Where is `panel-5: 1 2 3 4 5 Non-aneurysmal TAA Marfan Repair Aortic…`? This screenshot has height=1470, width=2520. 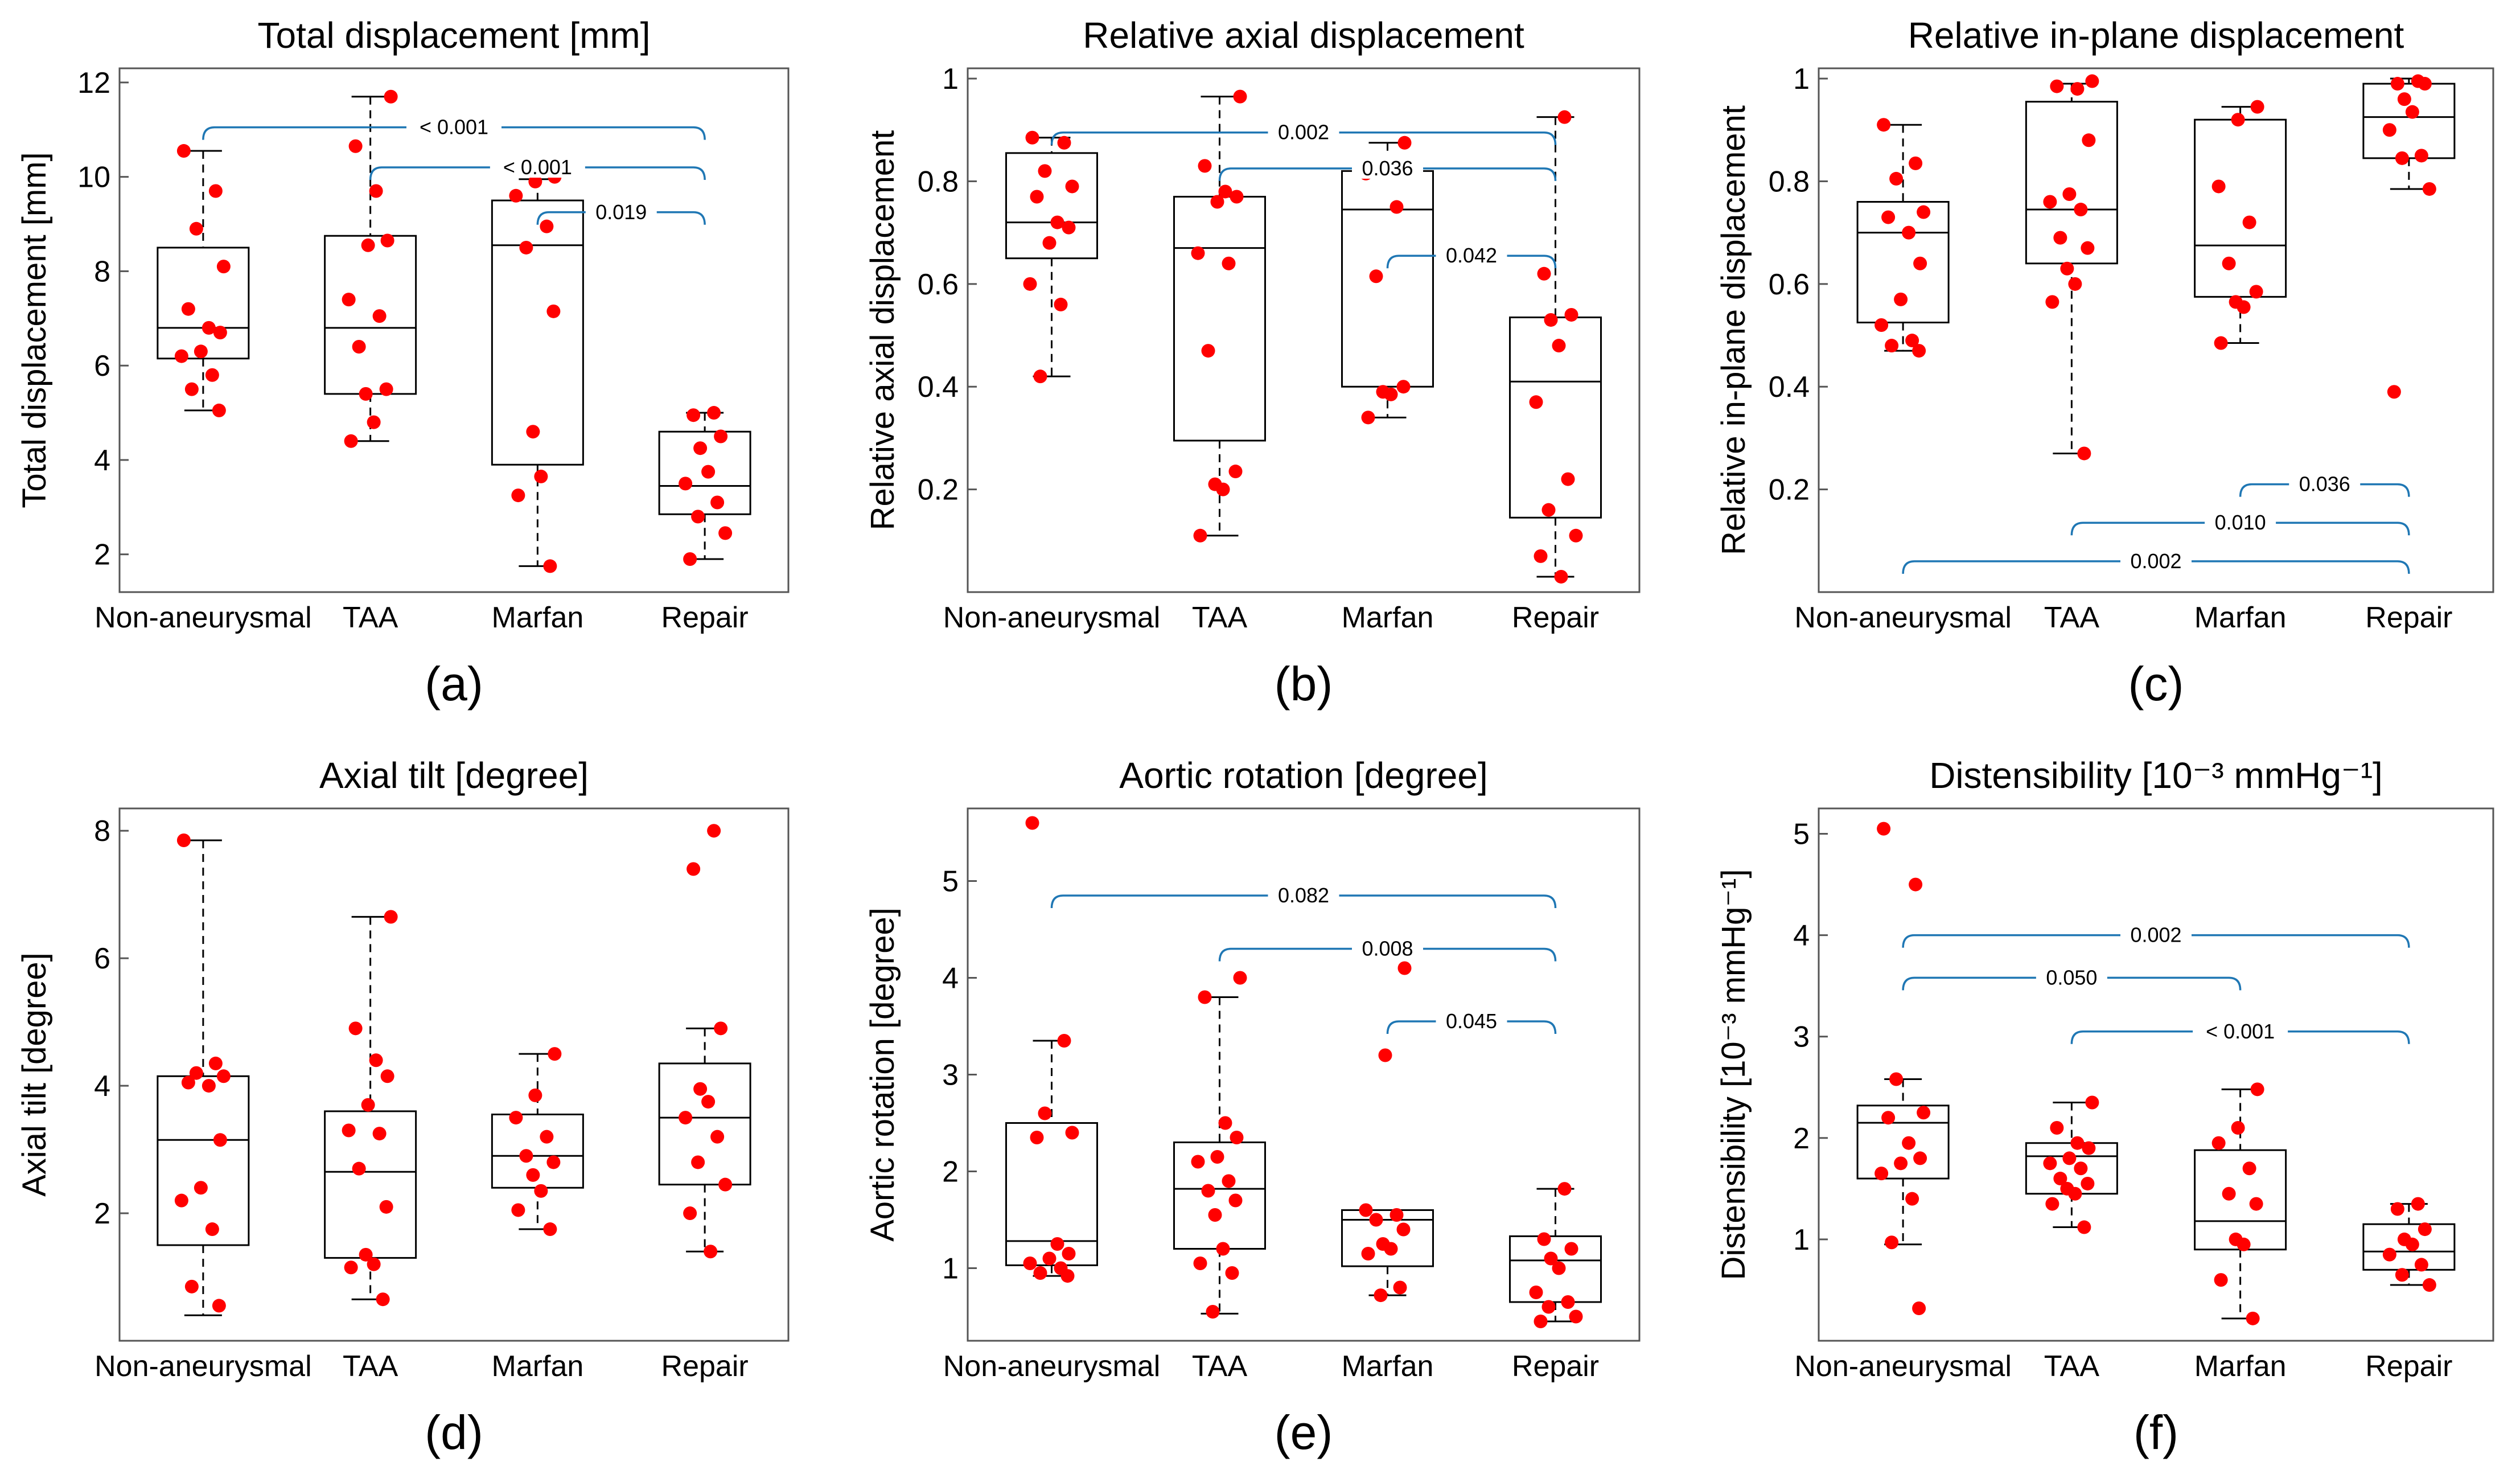
panel-5: 1 2 3 4 5 Non-aneurysmal TAA Marfan Repair Aortic… is located at coordinates (1252, 1107).